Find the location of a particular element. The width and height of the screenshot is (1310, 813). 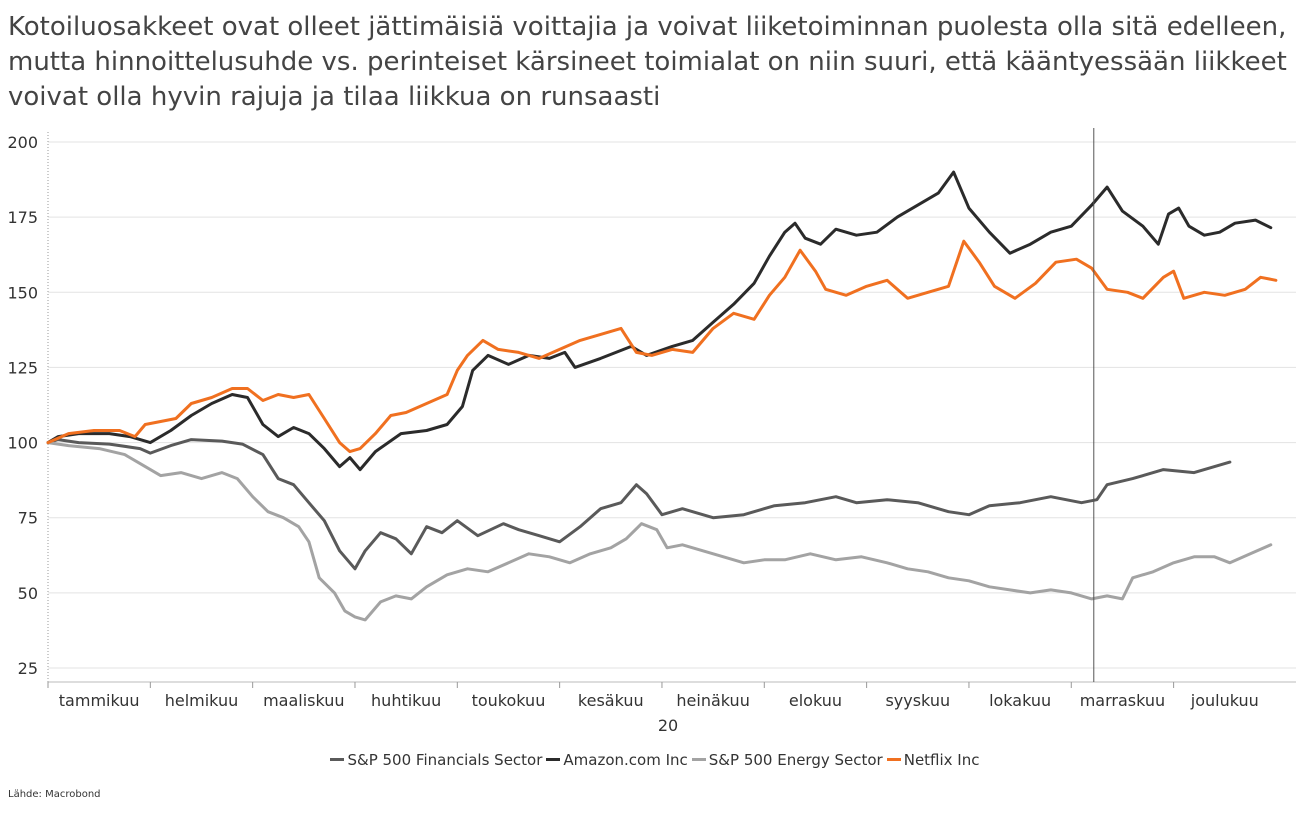

x-tick-label: joulukuu is located at coordinates (1224, 700).